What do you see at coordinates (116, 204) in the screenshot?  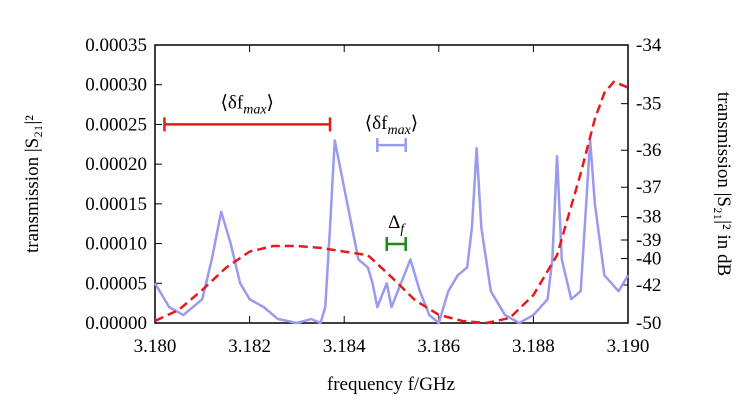 I see `y-tick-label: 0.00015` at bounding box center [116, 204].